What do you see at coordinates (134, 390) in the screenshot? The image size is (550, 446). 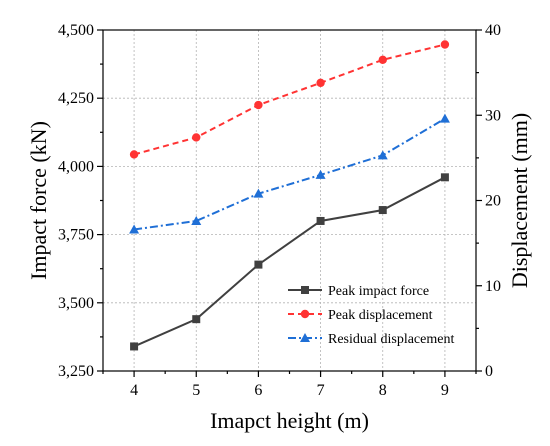 I see `x-tick-label: 4` at bounding box center [134, 390].